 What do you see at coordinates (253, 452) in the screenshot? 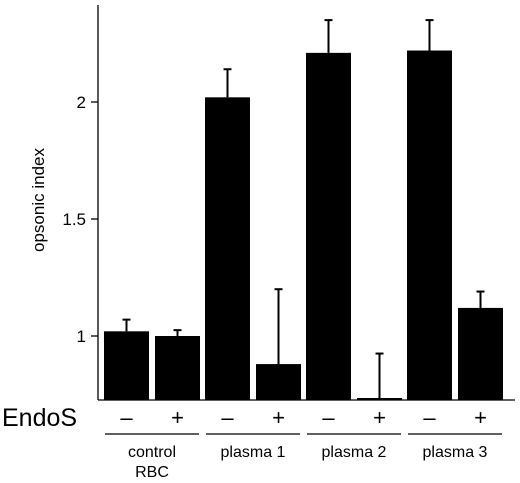
I see `group-label: plasma 1` at bounding box center [253, 452].